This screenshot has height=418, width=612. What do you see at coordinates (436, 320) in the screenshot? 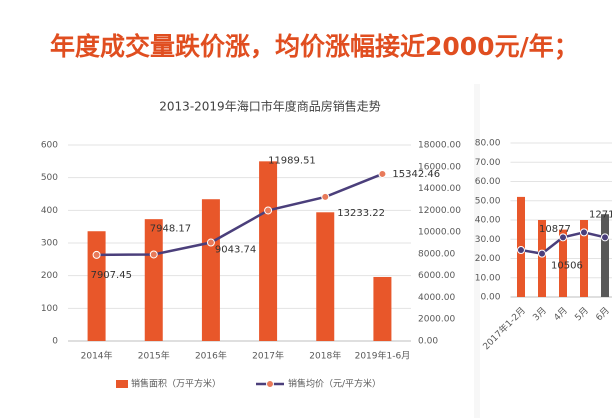
I see `y2-tick-label: 2000.00` at bounding box center [436, 320].